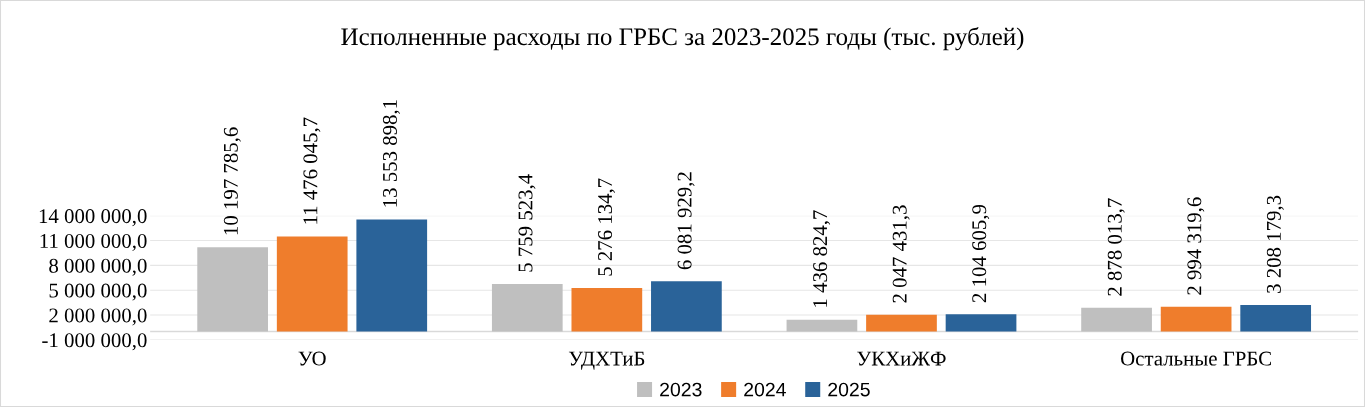  What do you see at coordinates (1196, 246) in the screenshot?
I see `data-label: 2 994 319,6` at bounding box center [1196, 246].